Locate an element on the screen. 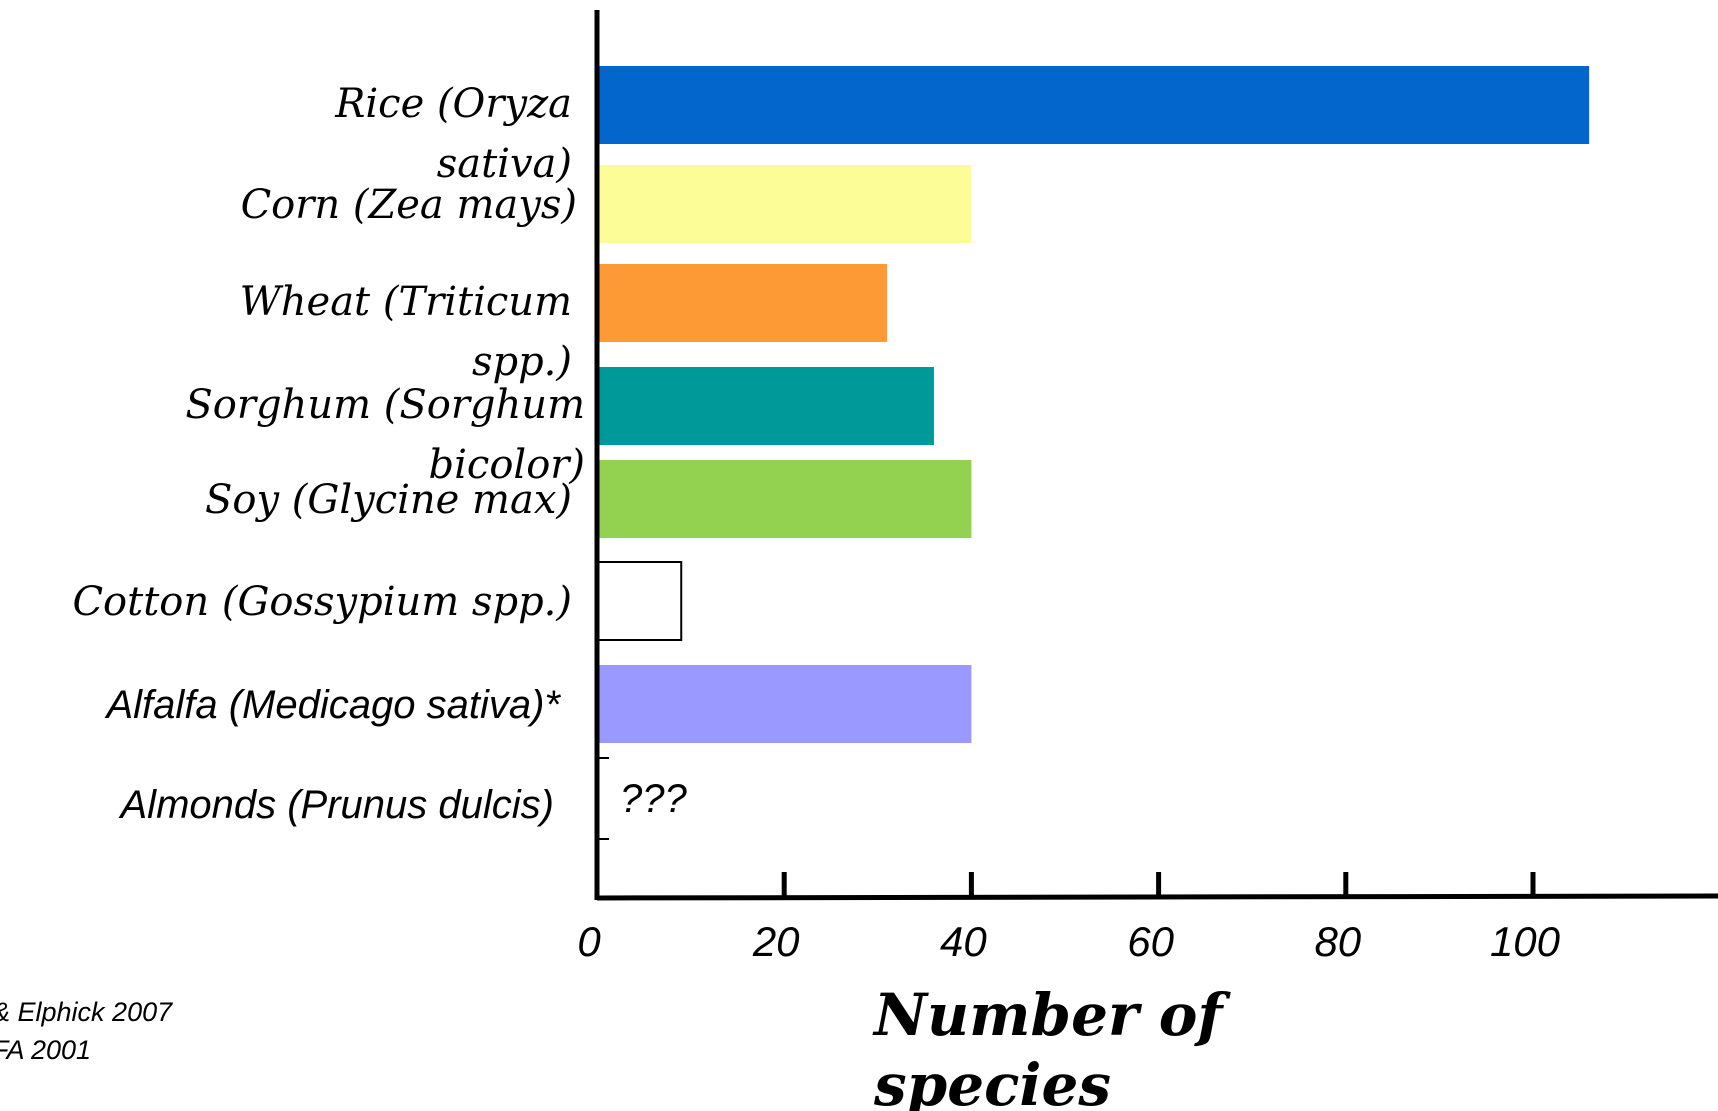 Image resolution: width=1718 pixels, height=1111 pixels. category-label: Rice (Oryza is located at coordinates (453, 104).